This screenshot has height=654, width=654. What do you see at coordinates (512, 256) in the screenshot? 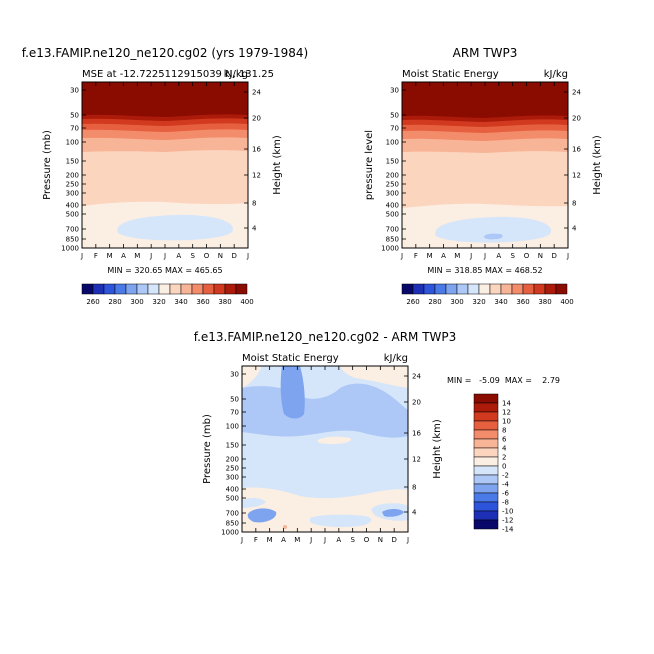
I see `month-tick-label: S` at bounding box center [512, 256].